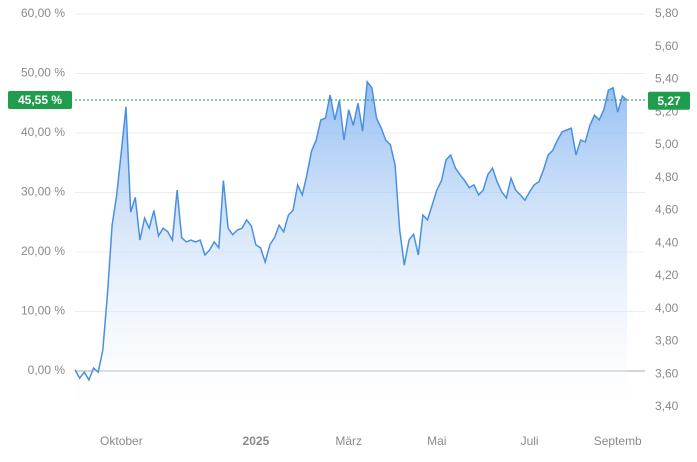 The width and height of the screenshot is (697, 462). Describe the element at coordinates (667, 144) in the screenshot. I see `y2-tick-label: 5,00` at that location.